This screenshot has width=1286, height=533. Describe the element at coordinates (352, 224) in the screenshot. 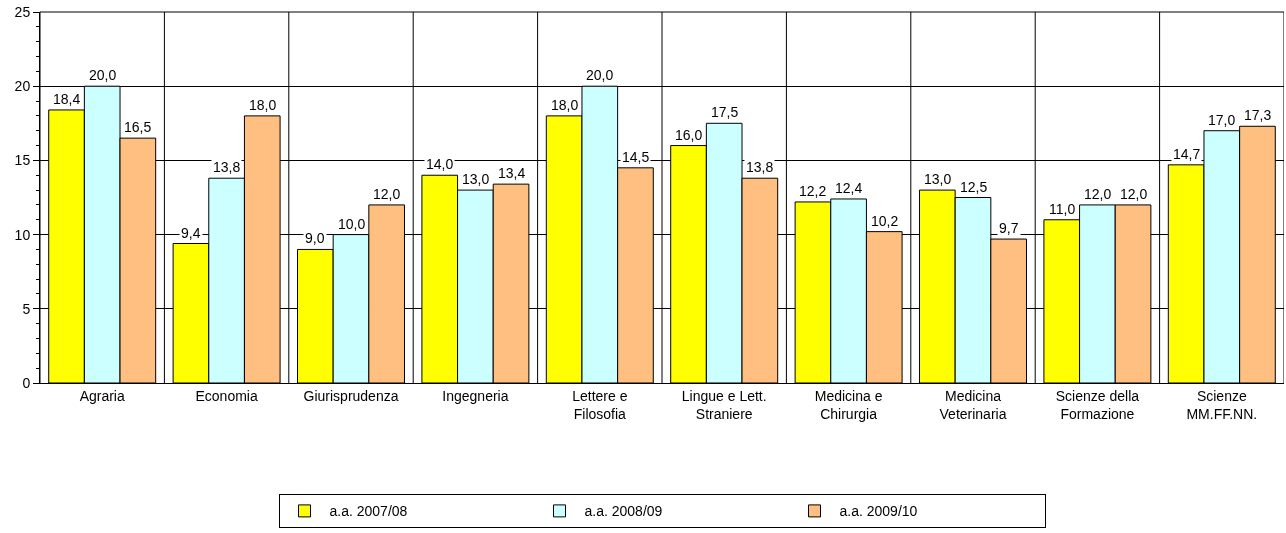

I see `data-label: 10,0` at that location.